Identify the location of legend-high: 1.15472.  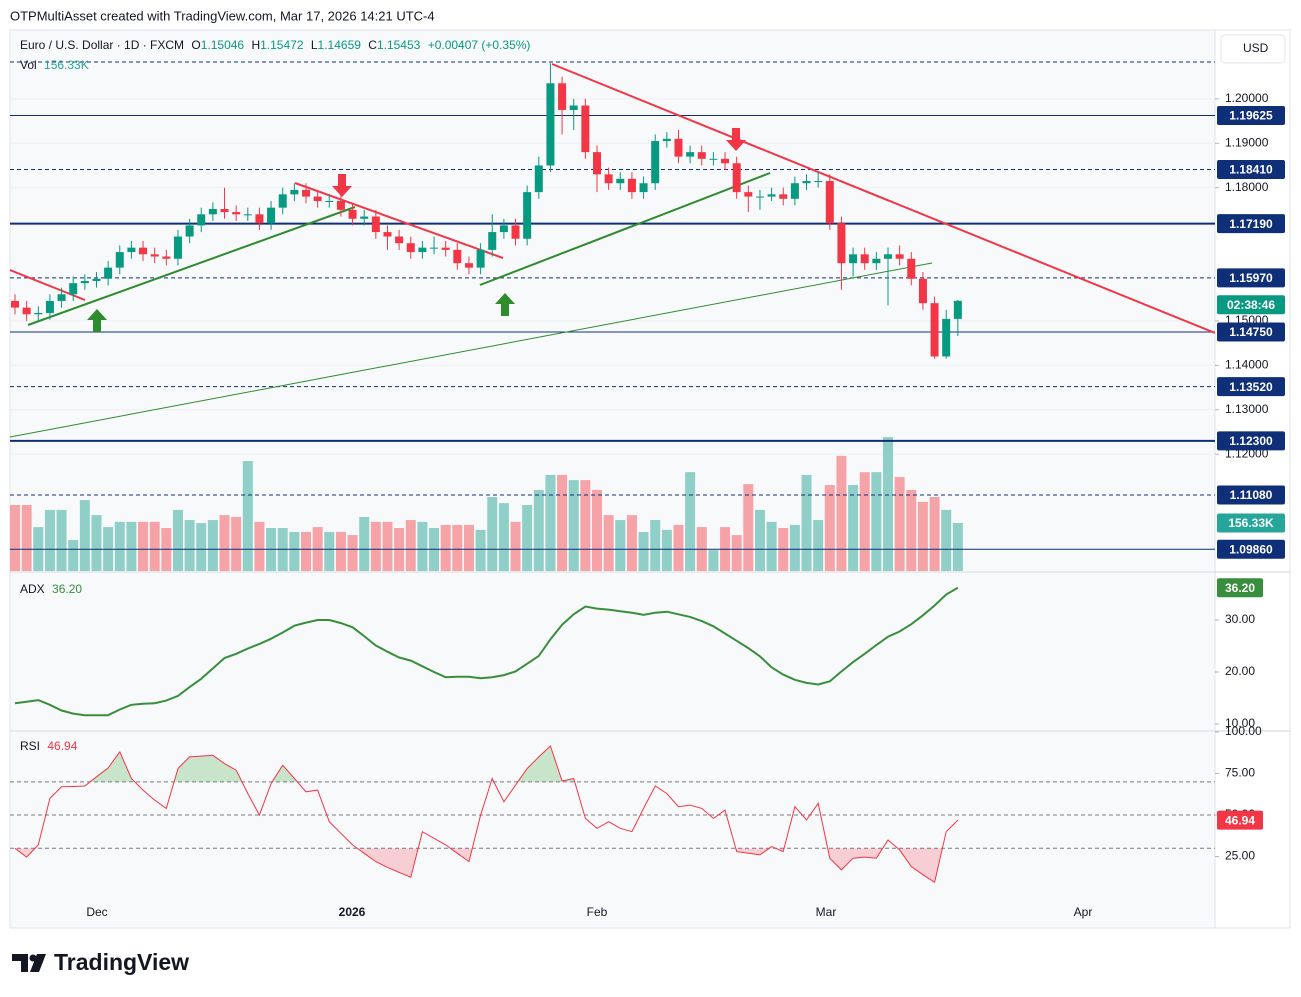
(282, 45).